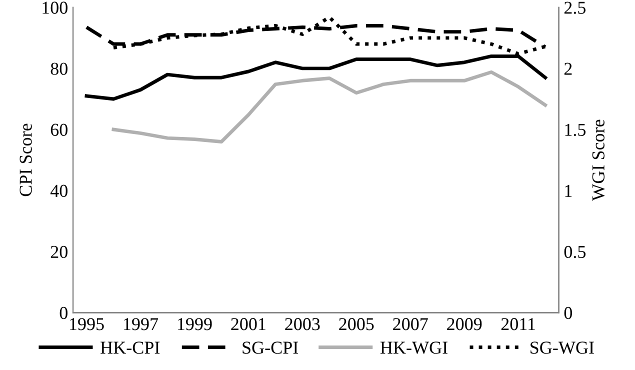 The width and height of the screenshot is (635, 370). Describe the element at coordinates (598, 160) in the screenshot. I see `y2-axis-title: WGI Score` at that location.